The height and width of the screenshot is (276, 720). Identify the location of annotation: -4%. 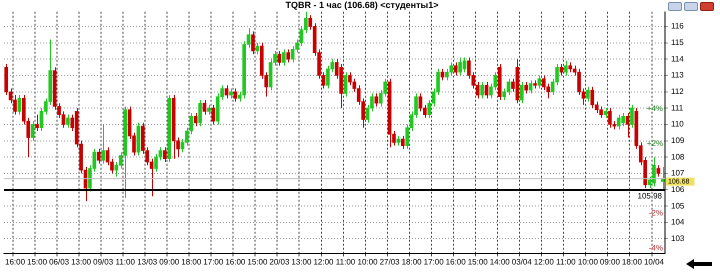
(655, 247).